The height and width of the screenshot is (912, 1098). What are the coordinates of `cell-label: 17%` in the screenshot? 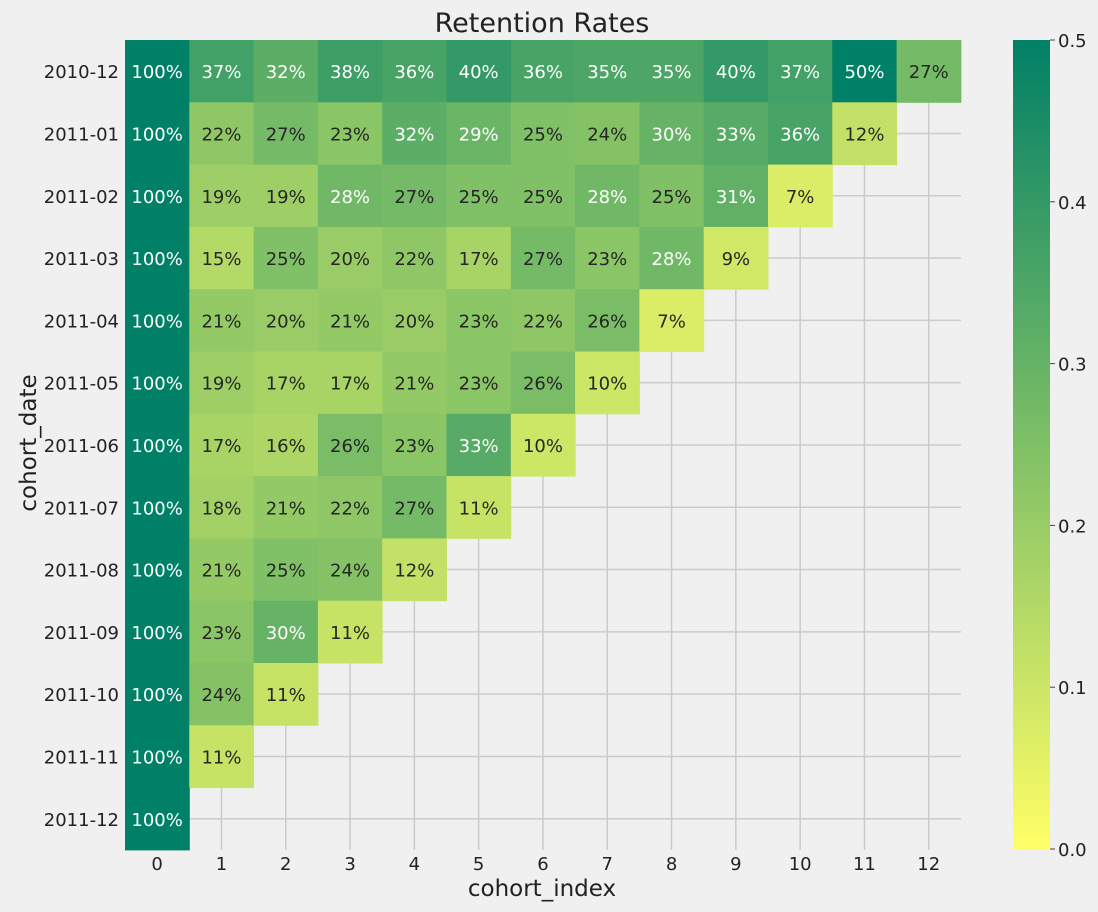 It's located at (350, 384).